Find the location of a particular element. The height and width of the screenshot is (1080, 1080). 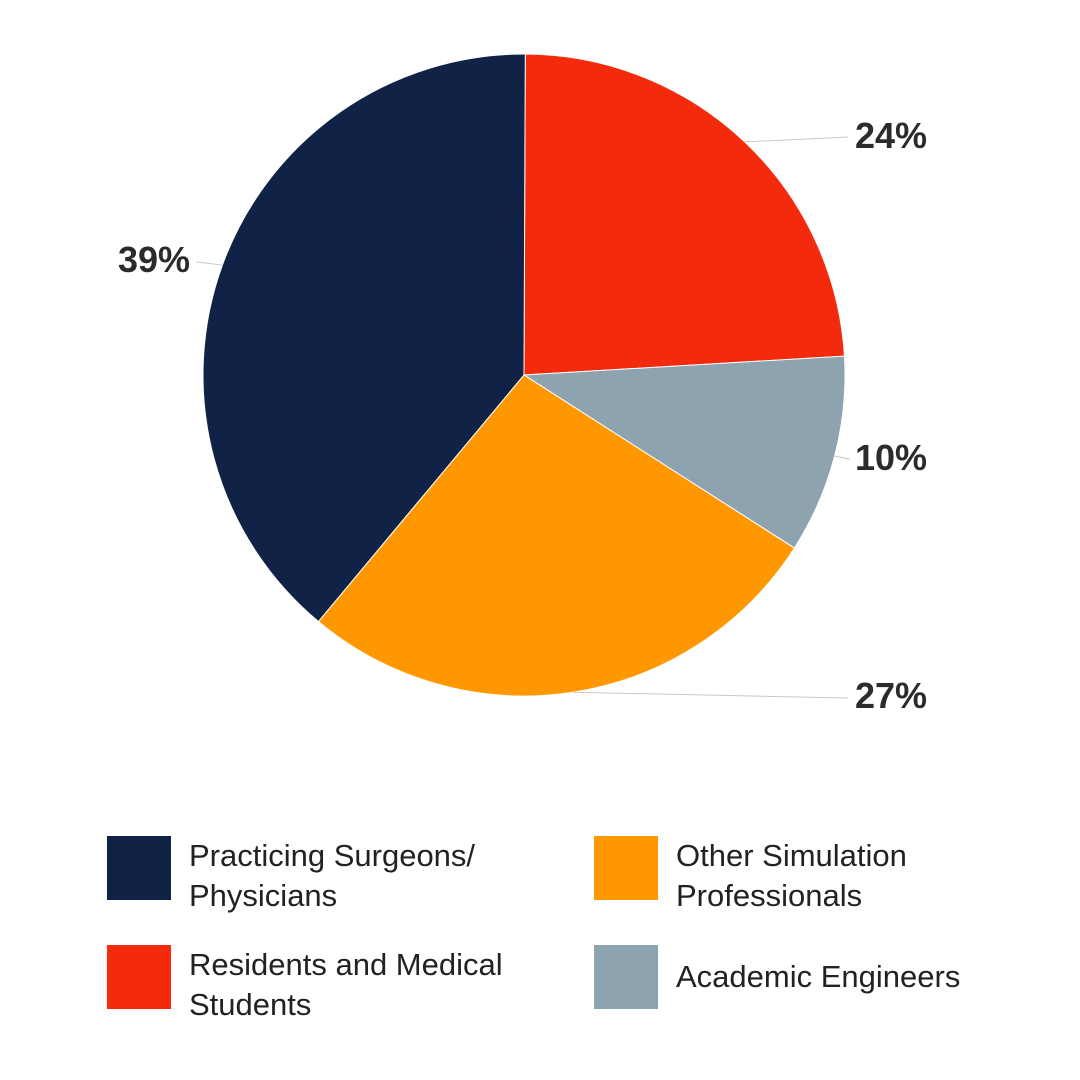

leader-line-practicing-surgeons-physicians is located at coordinates (209, 263).